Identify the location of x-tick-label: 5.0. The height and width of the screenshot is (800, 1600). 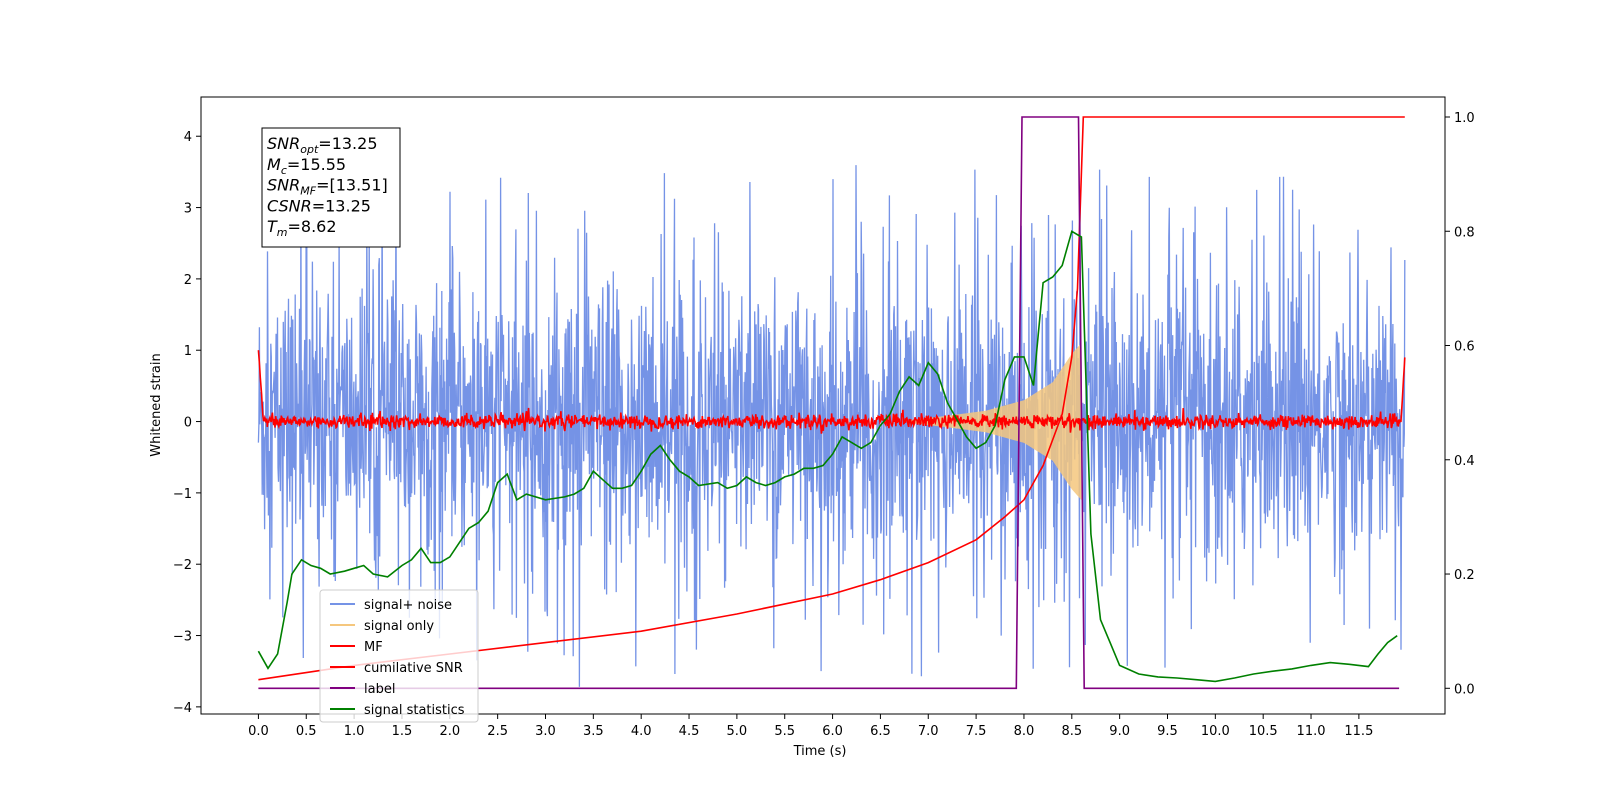
(737, 731).